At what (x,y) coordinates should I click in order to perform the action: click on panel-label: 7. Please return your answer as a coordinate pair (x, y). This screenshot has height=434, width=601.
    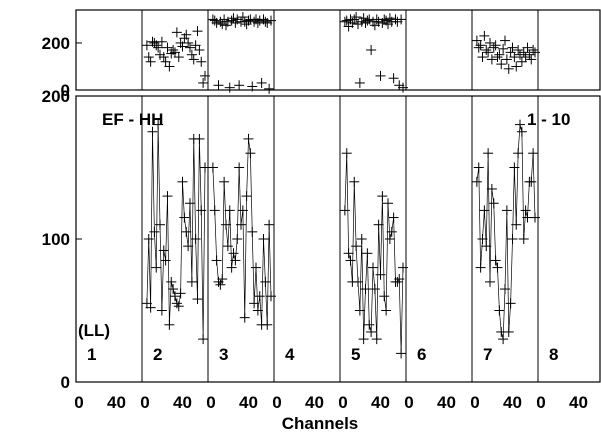
    Looking at the image, I should click on (487, 354).